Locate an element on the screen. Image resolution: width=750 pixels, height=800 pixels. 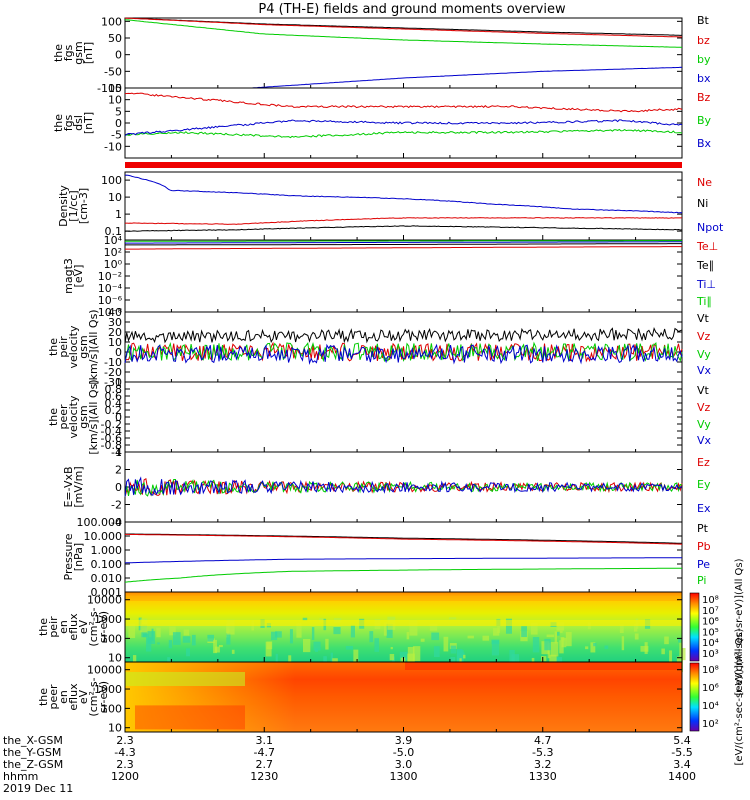
coverage-bar is located at coordinates (403, 165).